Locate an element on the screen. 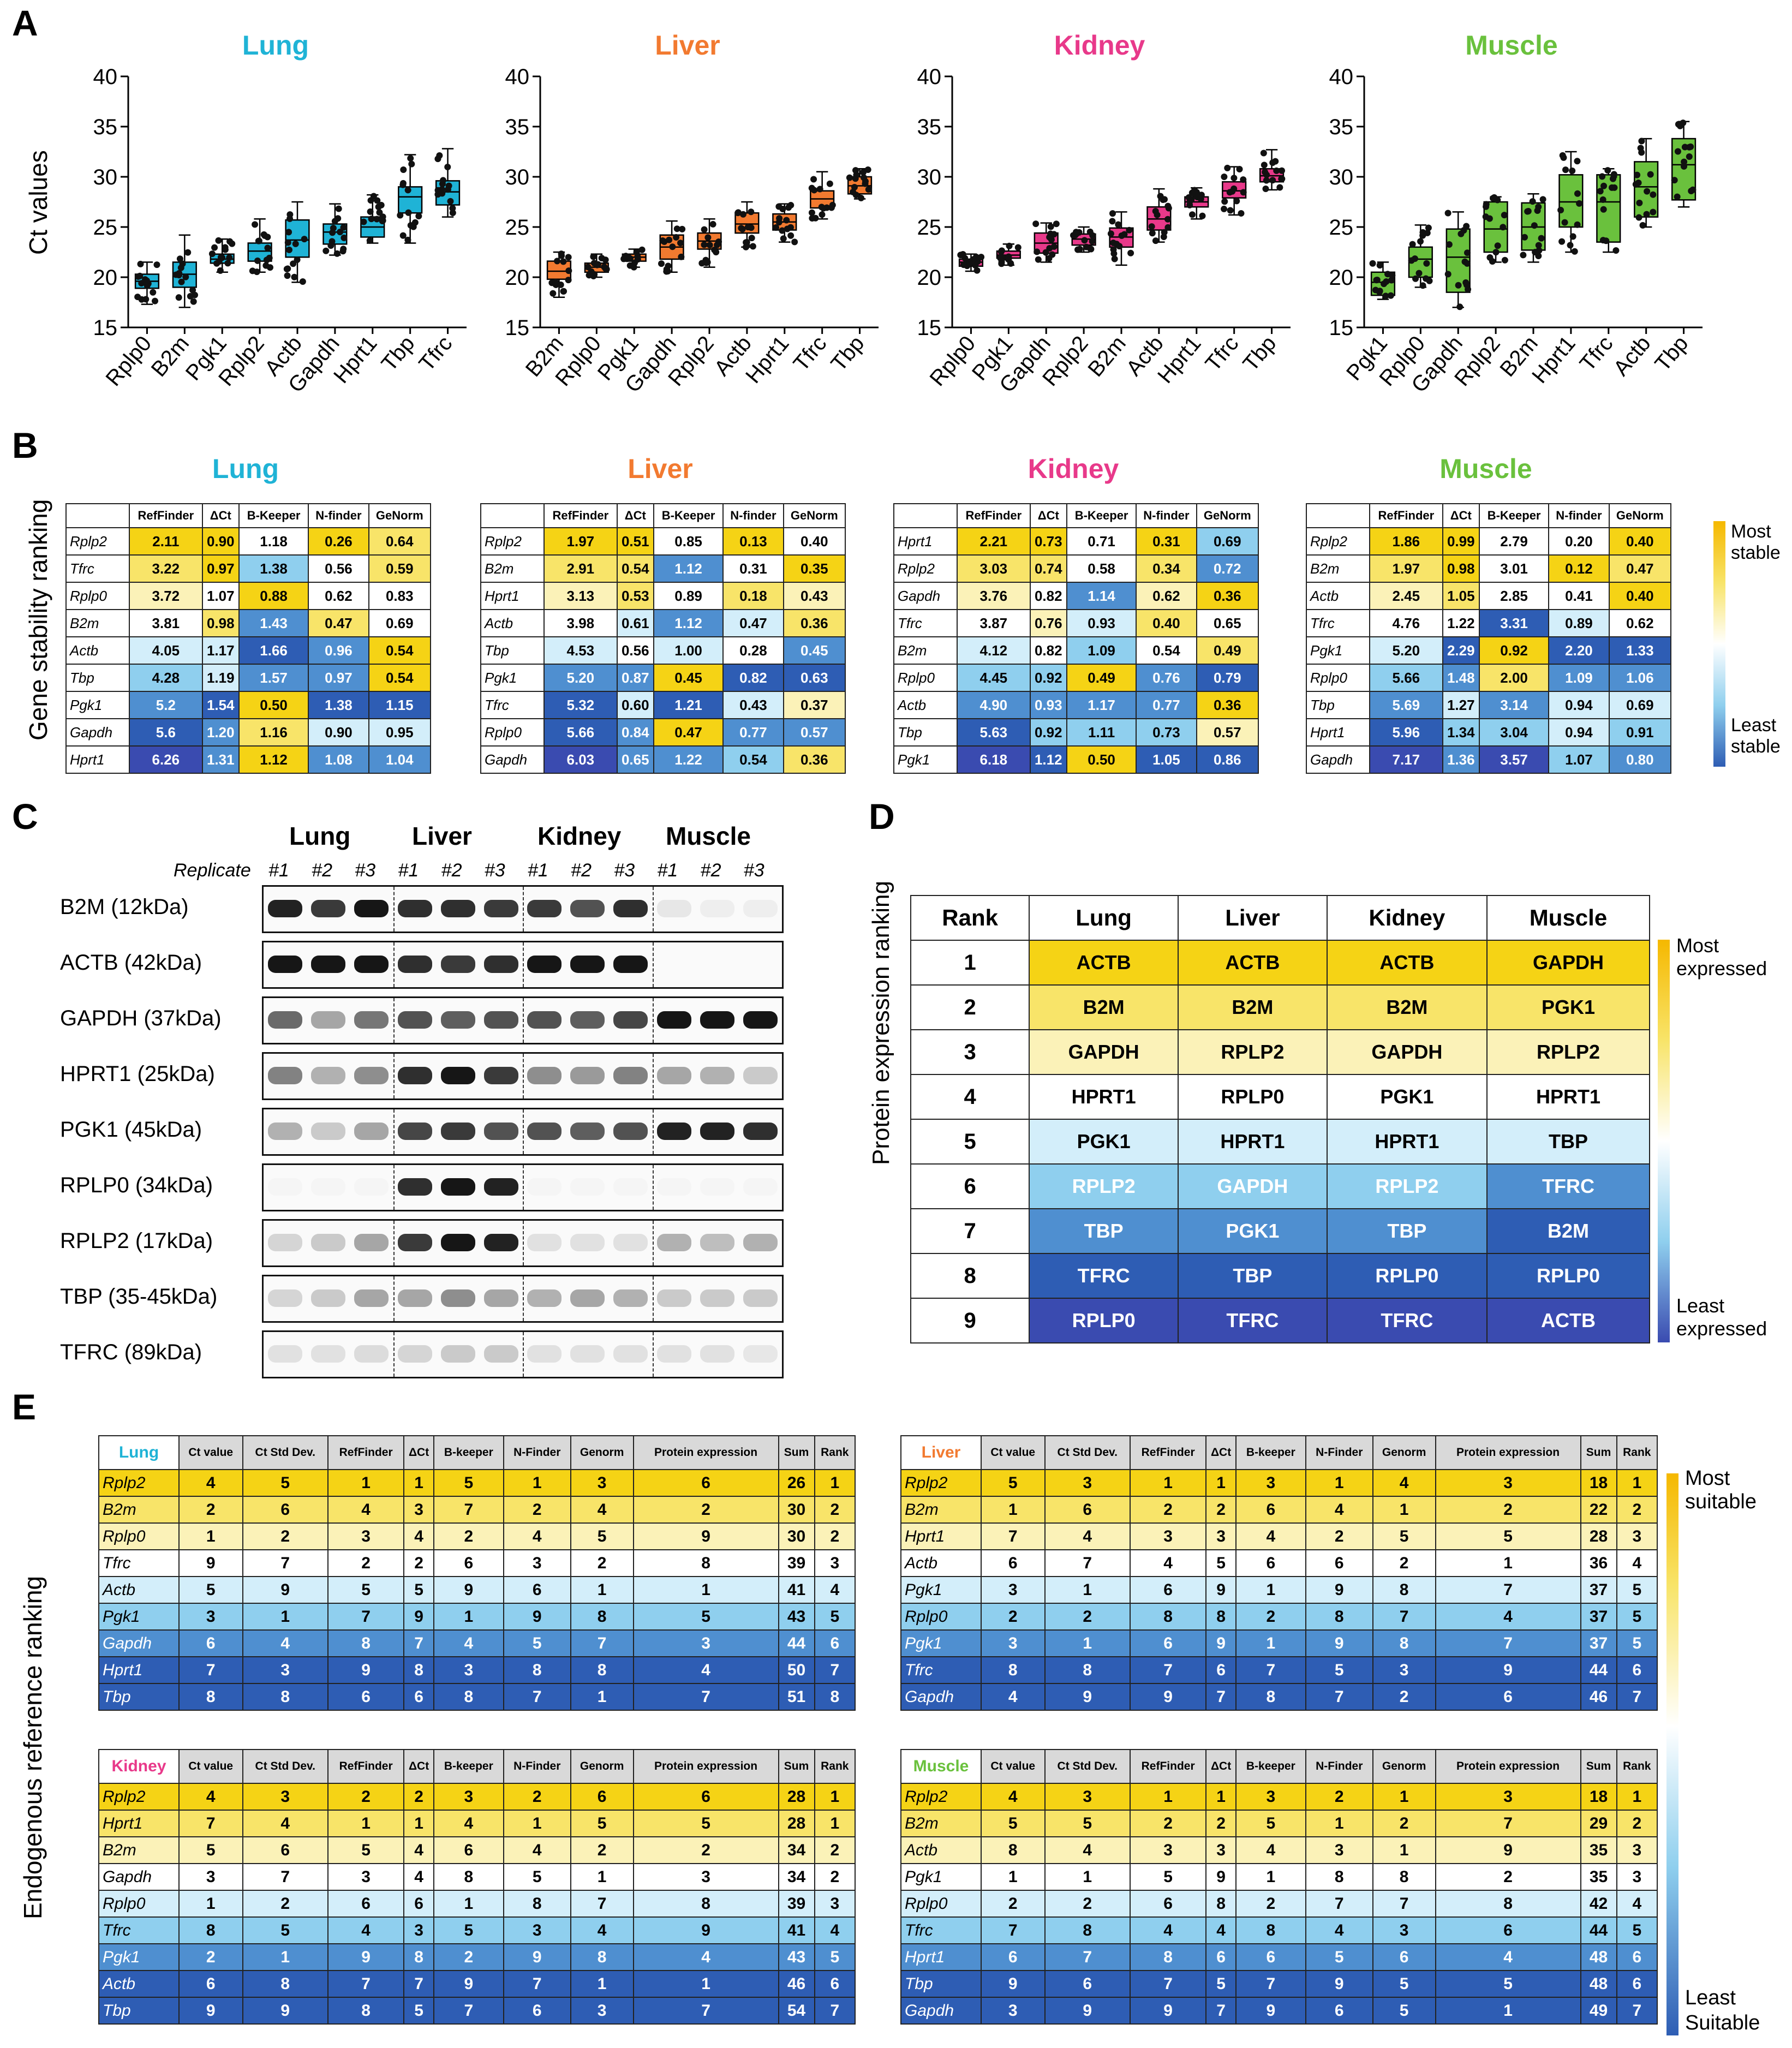 The width and height of the screenshot is (1792, 2048). reference-gene: Gapdh is located at coordinates (941, 2011).